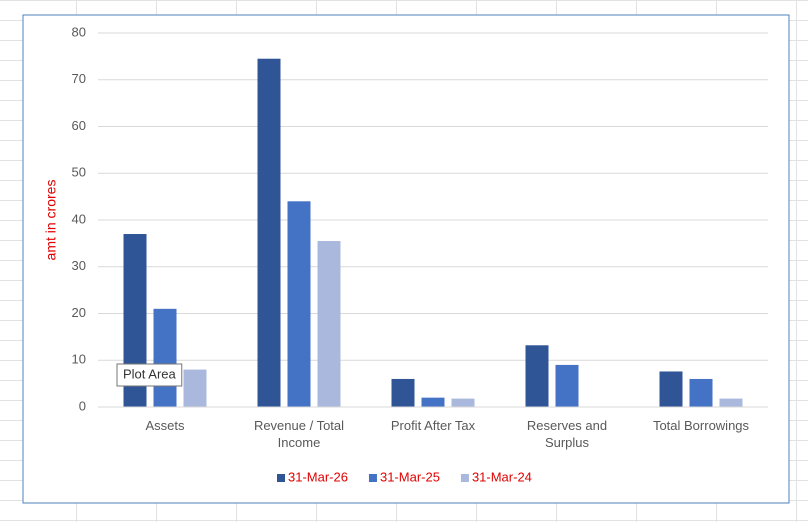  I want to click on x-tick-label-box: Reserves and Surplus, so click(567, 434).